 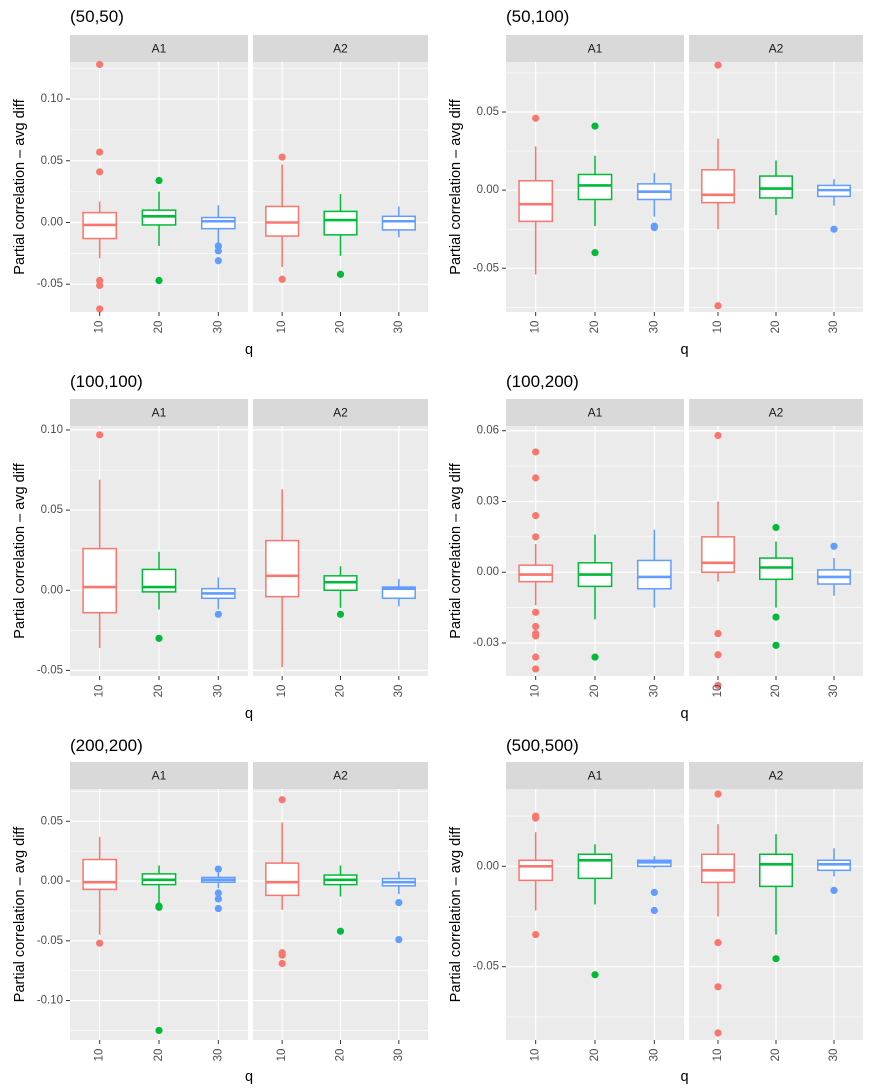 I want to click on chart-title: (50,100), so click(x=537, y=16).